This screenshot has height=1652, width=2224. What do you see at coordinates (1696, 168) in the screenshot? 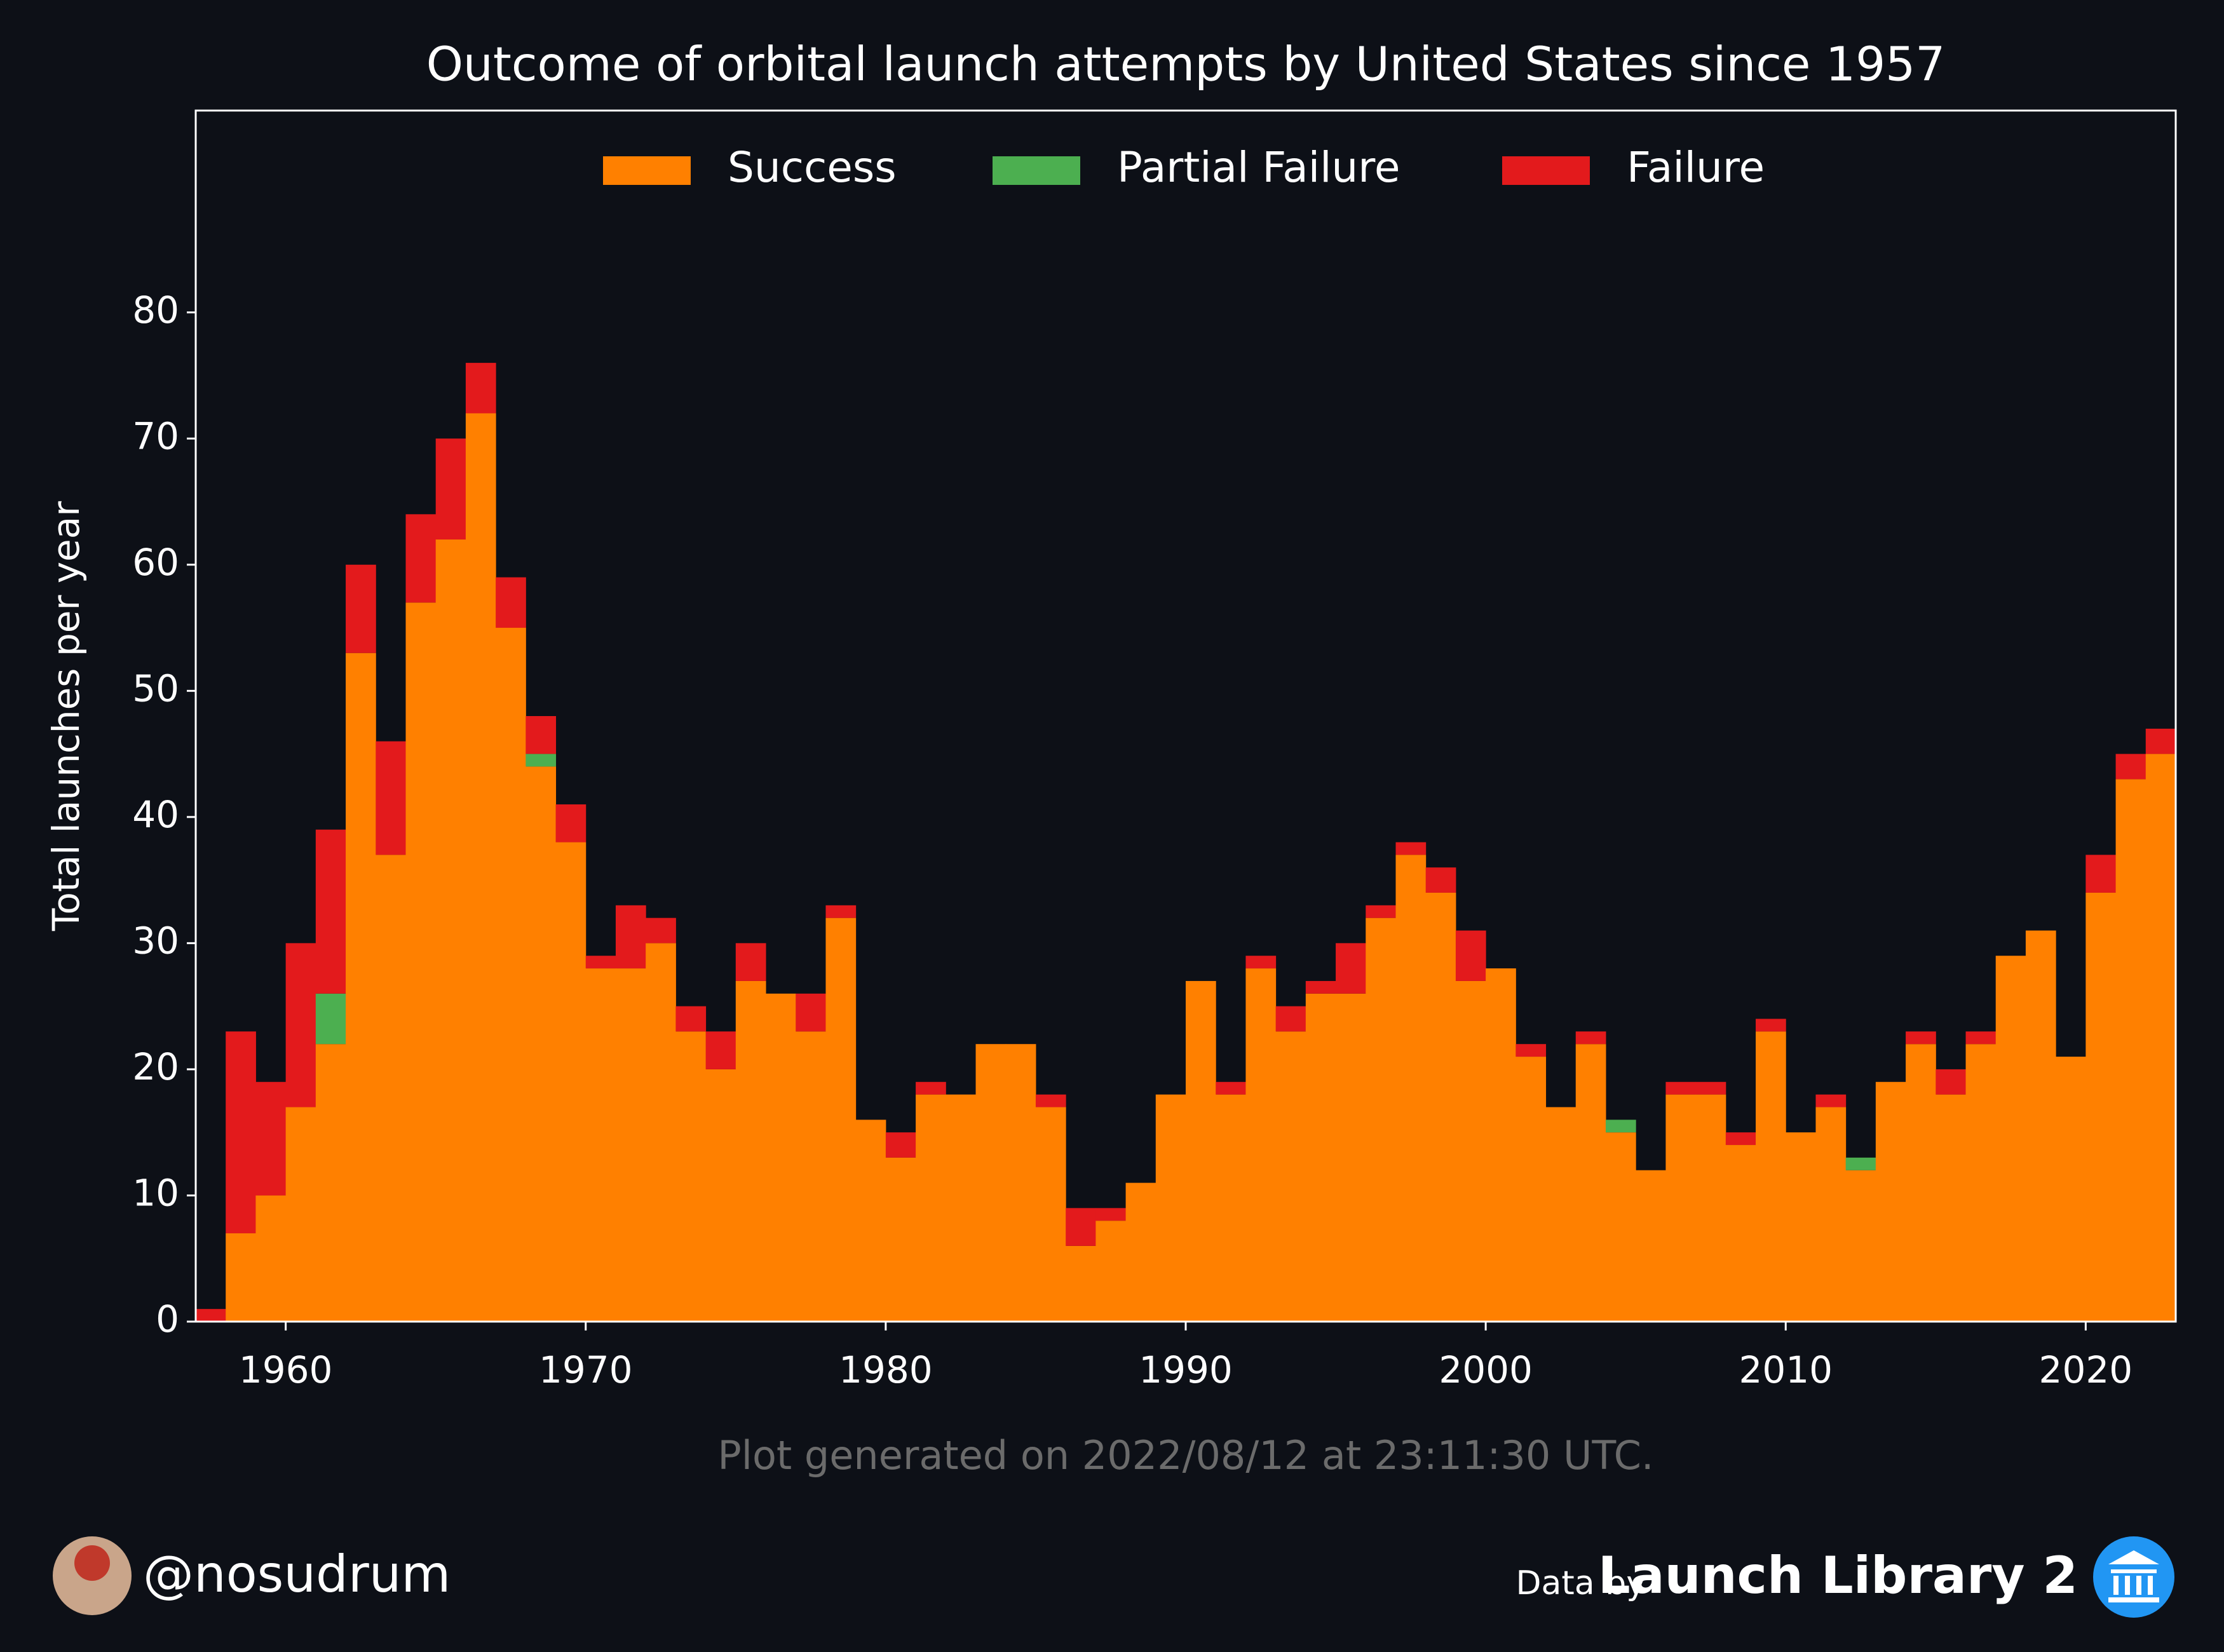
I see `legend-label: Failure` at bounding box center [1696, 168].